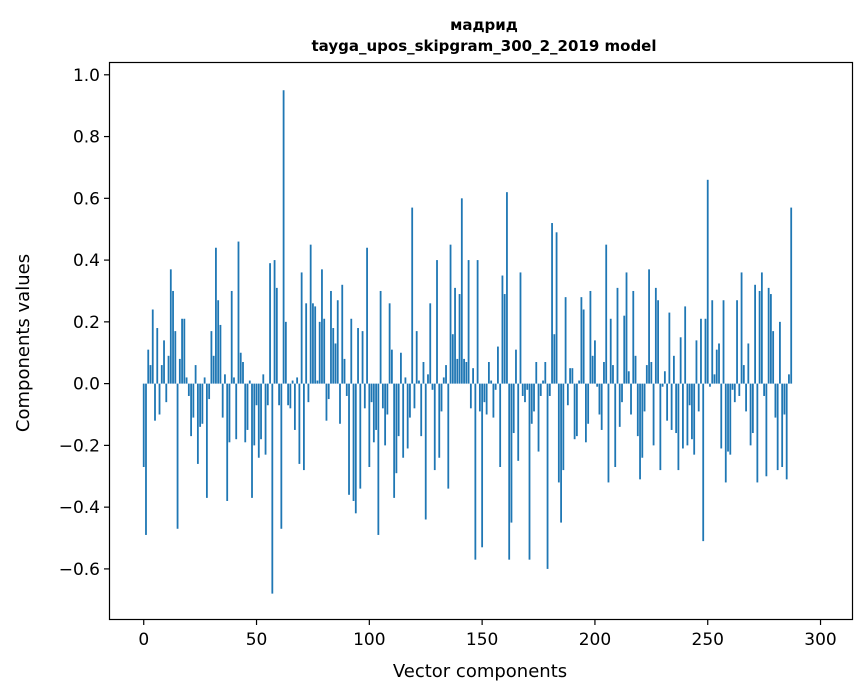  I want to click on y-axis-ticks: −0.6 −0.4 −0.2 0.0 0.2 0.4 0.6 0.8 1.0, so click(84, 323).